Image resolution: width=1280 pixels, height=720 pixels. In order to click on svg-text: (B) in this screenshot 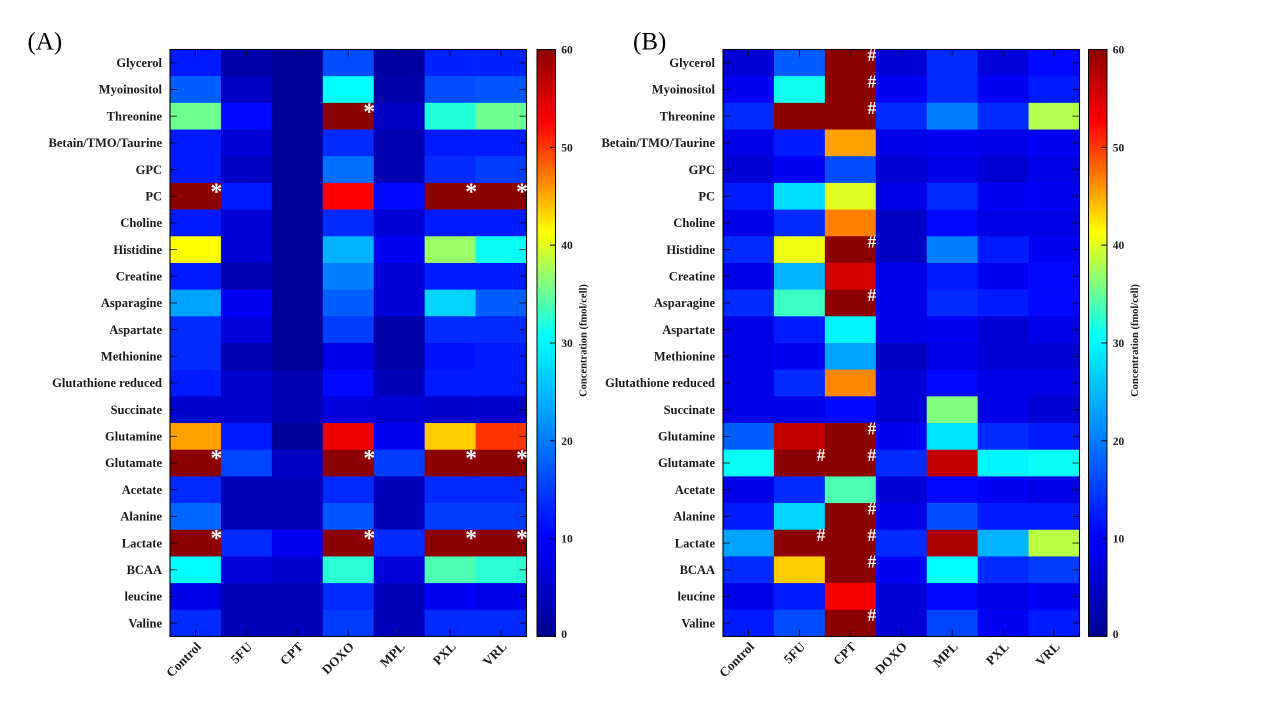, I will do `click(649, 42)`.